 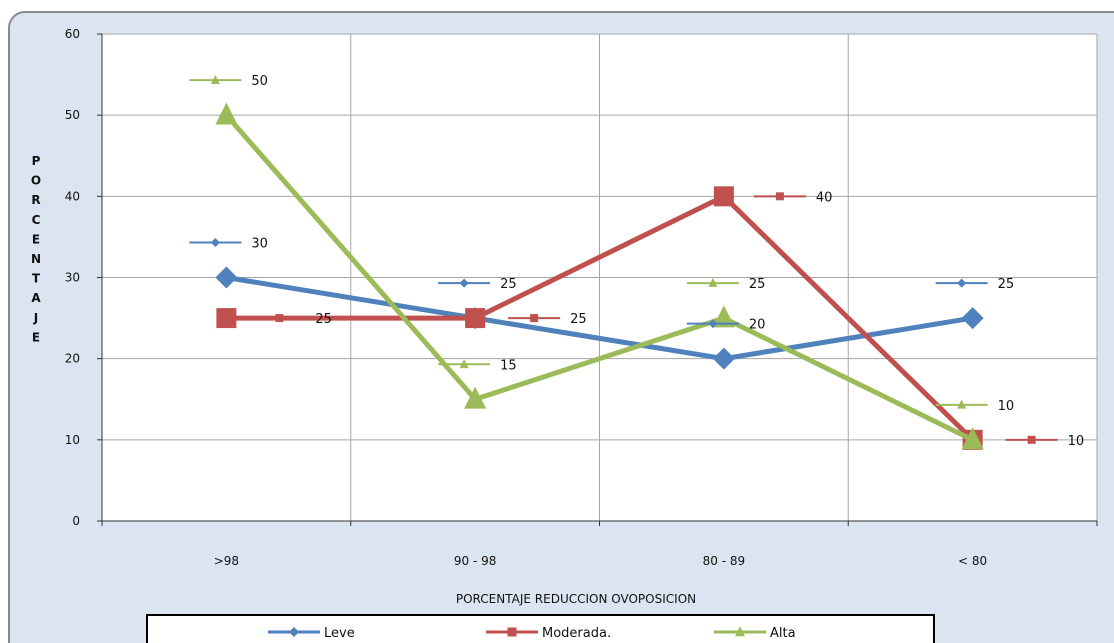 I want to click on x-tick-label: 80 - 89, so click(x=724, y=561).